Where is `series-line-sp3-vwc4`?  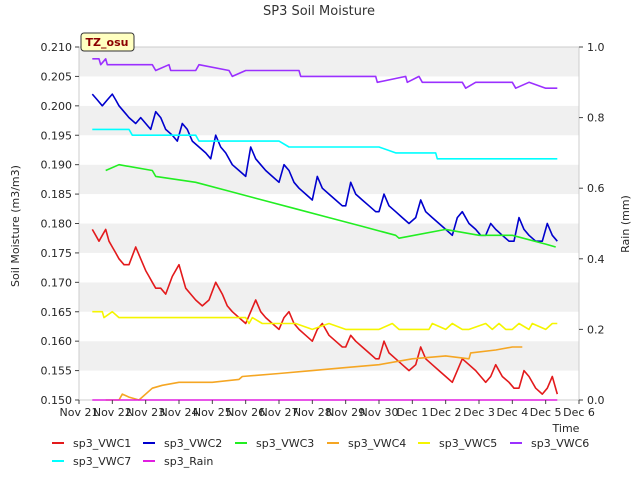 series-line-sp3-vwc4 is located at coordinates (314, 373).